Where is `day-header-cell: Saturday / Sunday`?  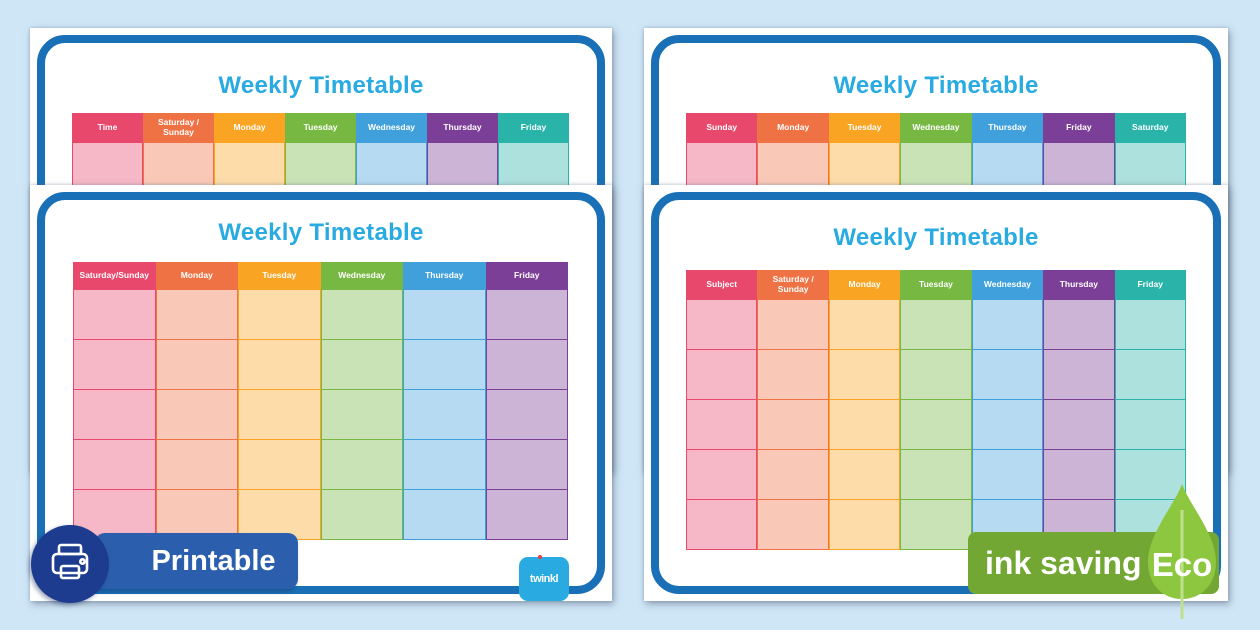 day-header-cell: Saturday / Sunday is located at coordinates (793, 285).